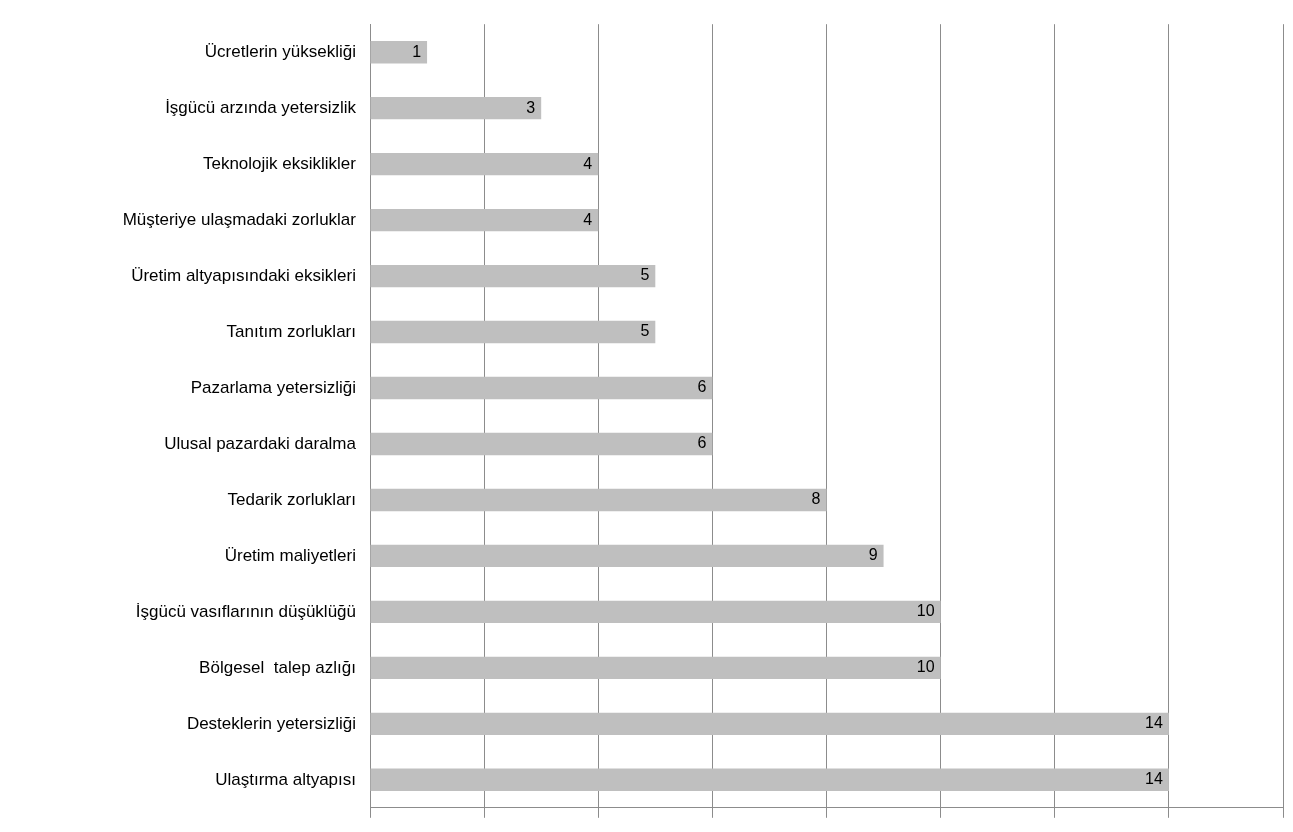 The image size is (1293, 832). Describe the element at coordinates (816, 499) in the screenshot. I see `data-label: 8` at that location.